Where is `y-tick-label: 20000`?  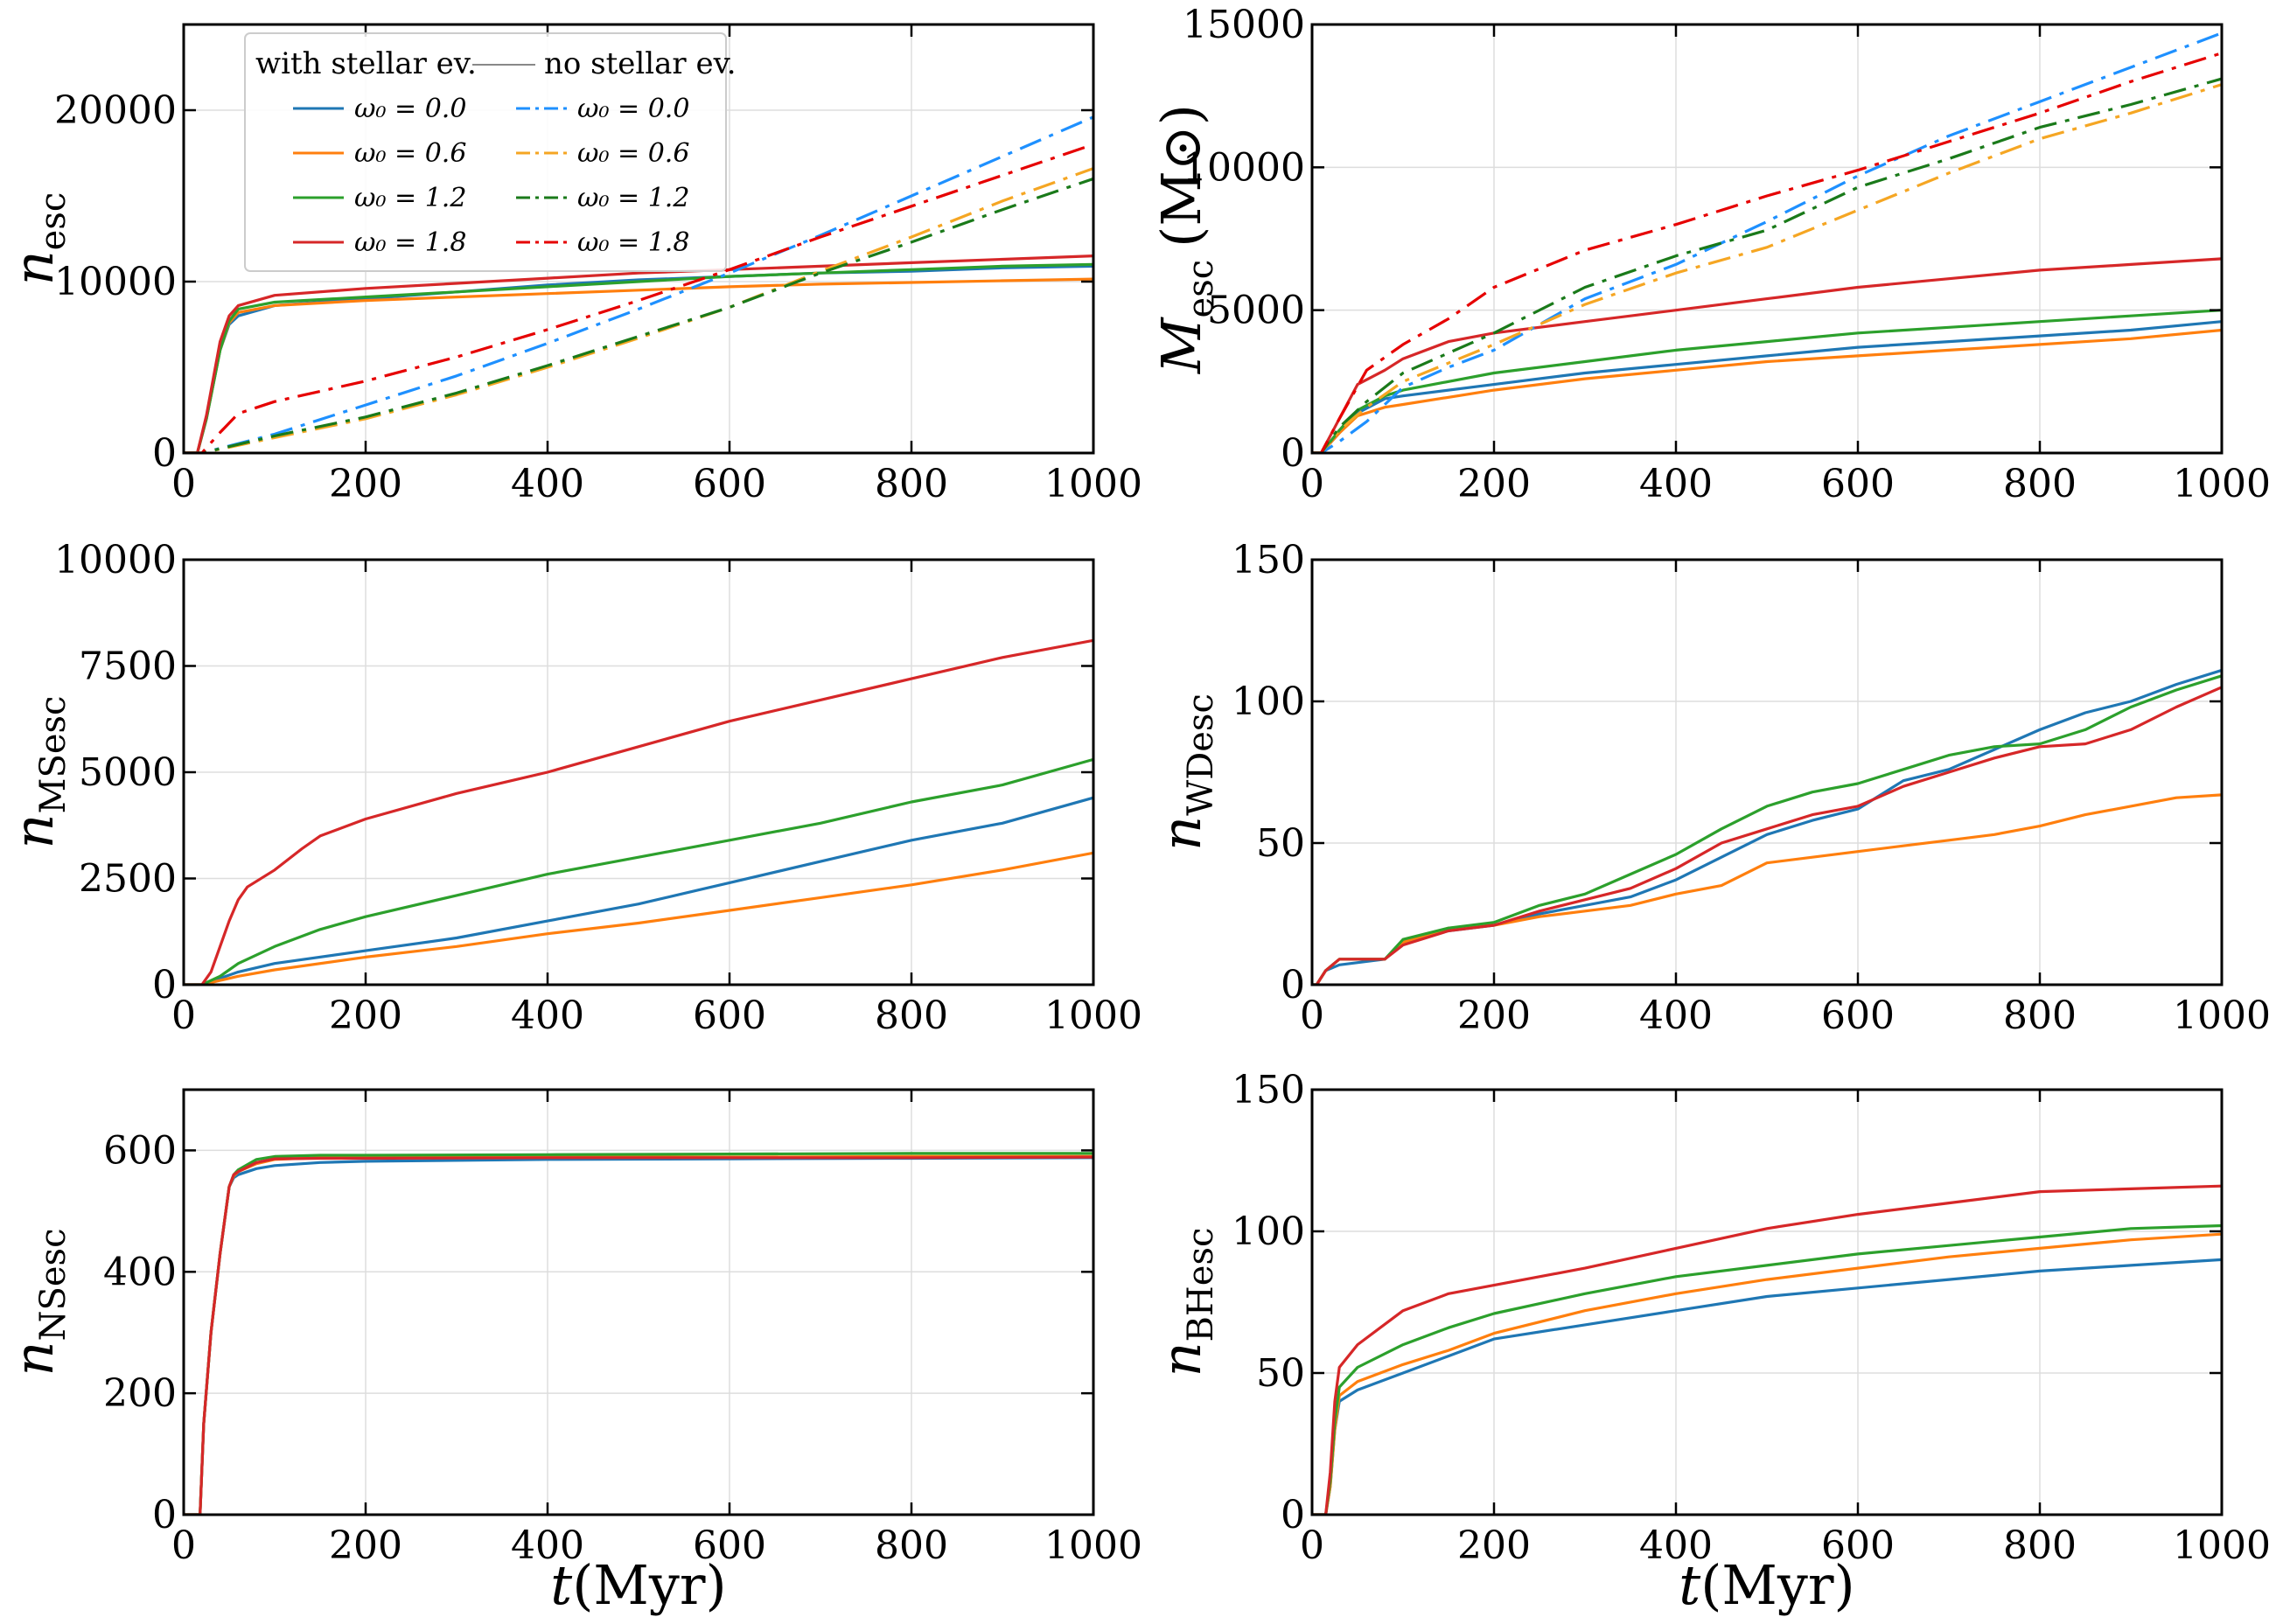
y-tick-label: 20000 is located at coordinates (115, 110).